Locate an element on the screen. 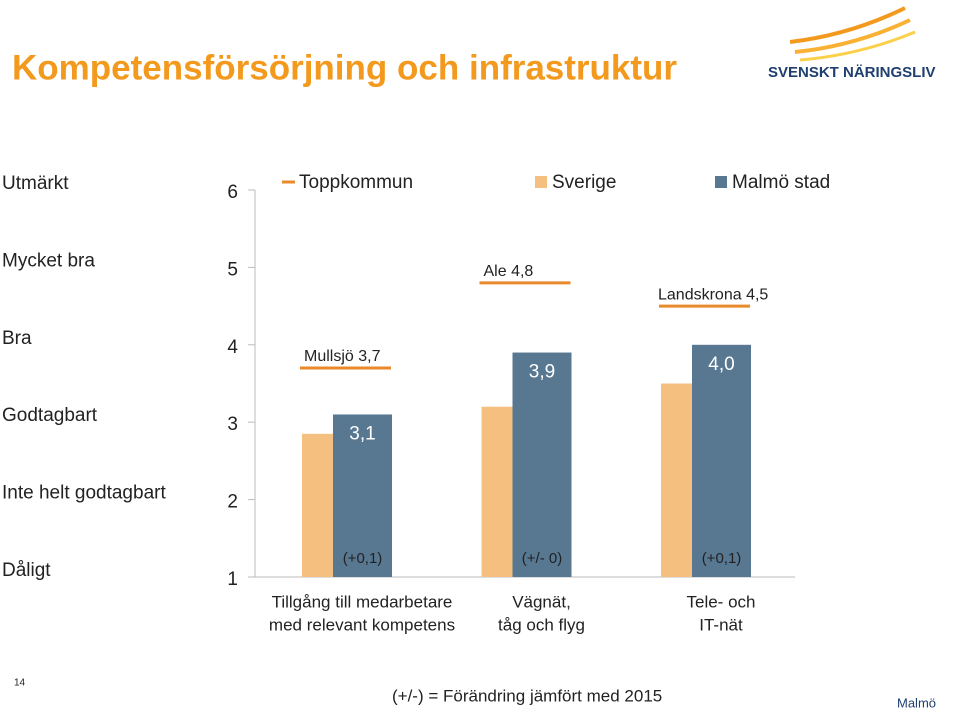 This screenshot has width=960, height=710. value-label: 4,0 is located at coordinates (721, 364).